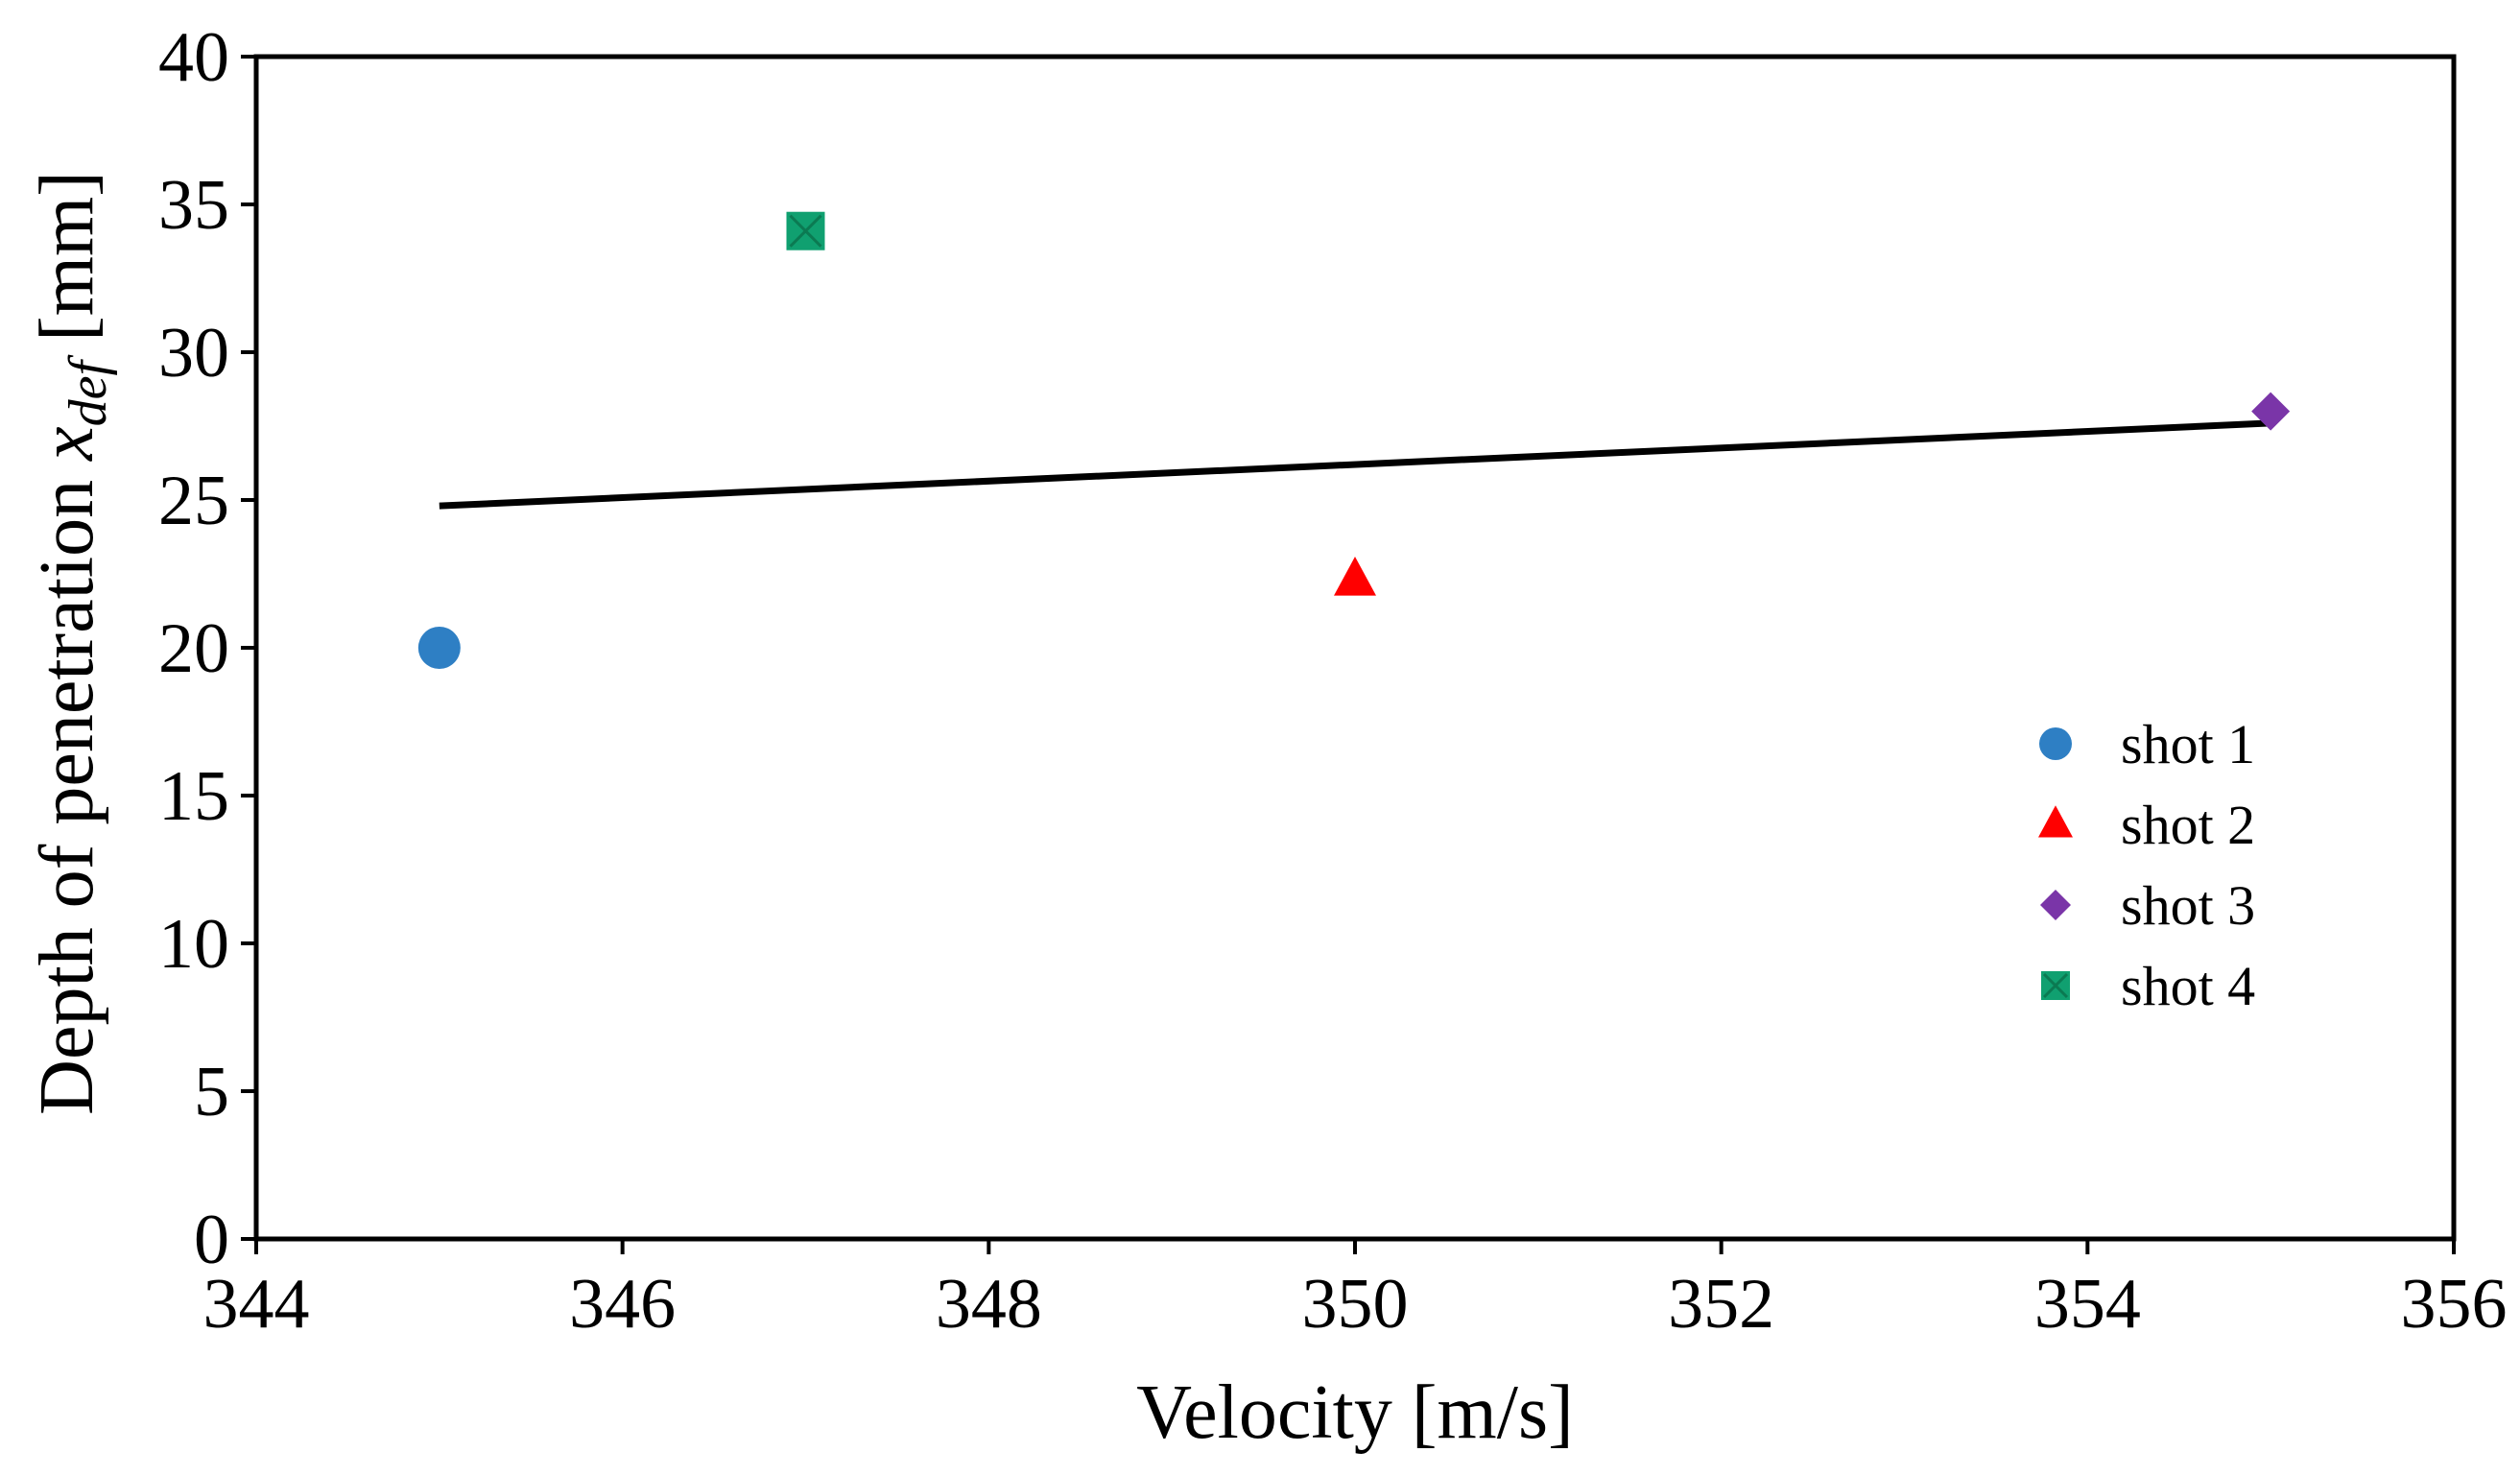 This screenshot has width=2520, height=1476. What do you see at coordinates (989, 1304) in the screenshot?
I see `x-tick-label: 348` at bounding box center [989, 1304].